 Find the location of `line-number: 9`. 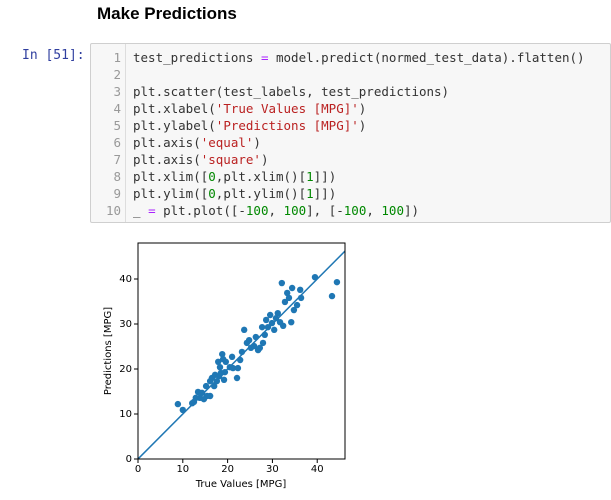

line-number: 9 is located at coordinates (117, 193).